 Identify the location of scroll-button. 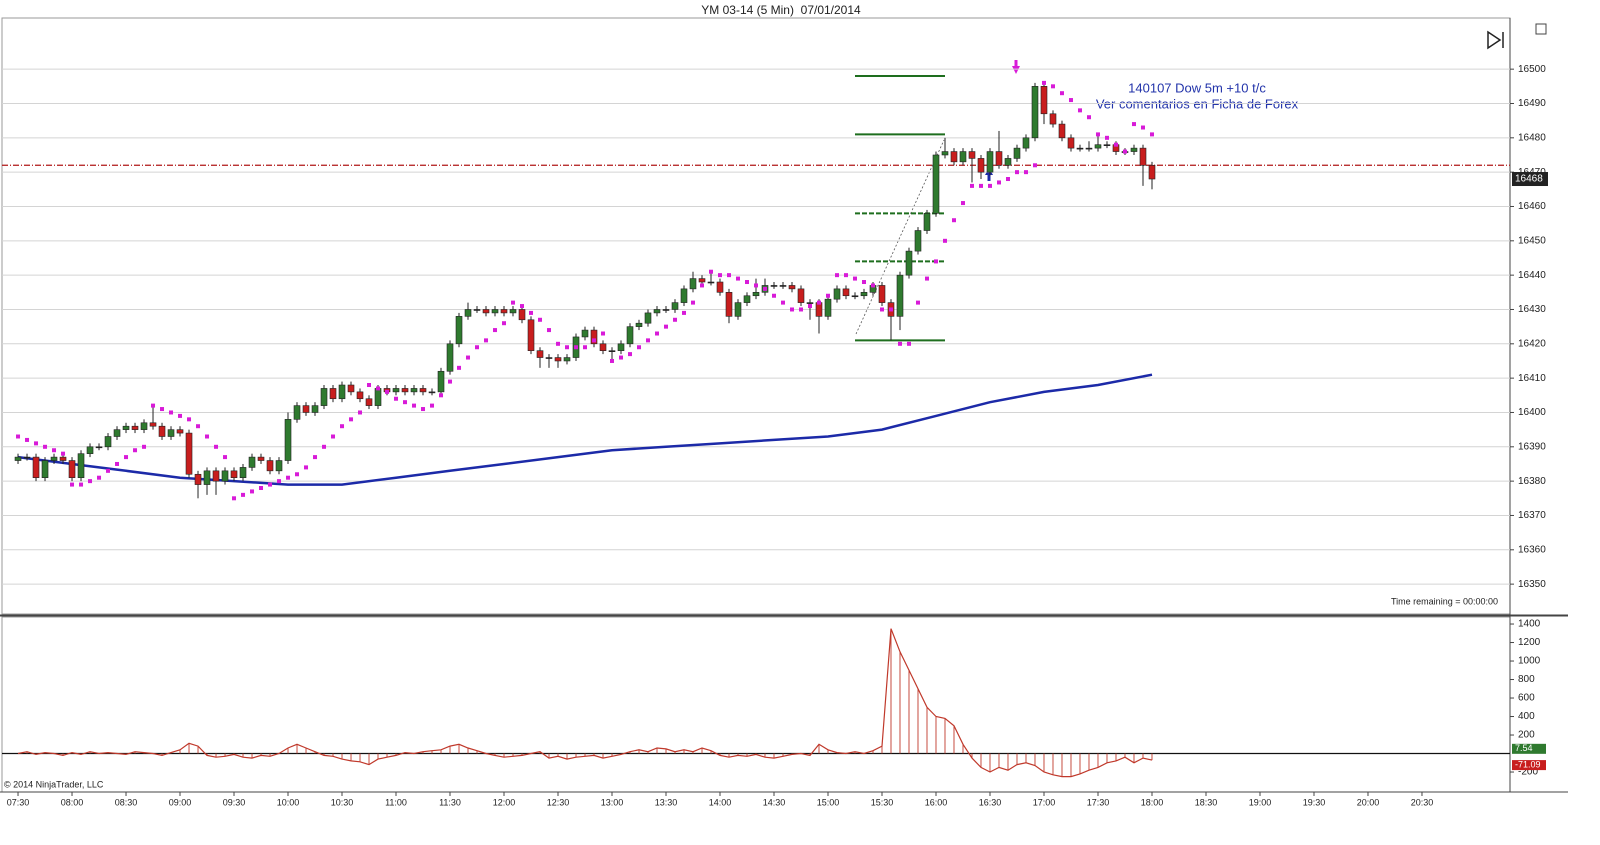
(1495, 40).